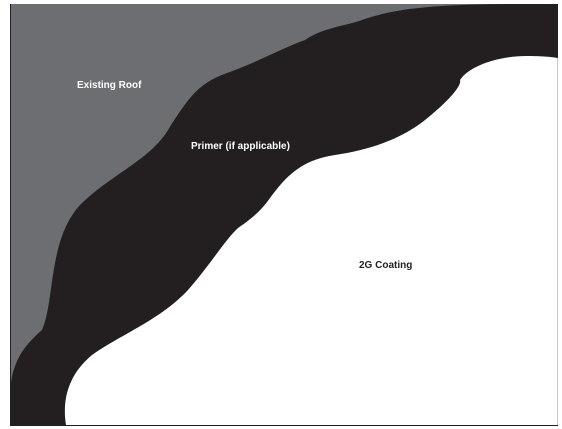 The width and height of the screenshot is (562, 429). I want to click on primer-label: Primer (if applicable), so click(240, 146).